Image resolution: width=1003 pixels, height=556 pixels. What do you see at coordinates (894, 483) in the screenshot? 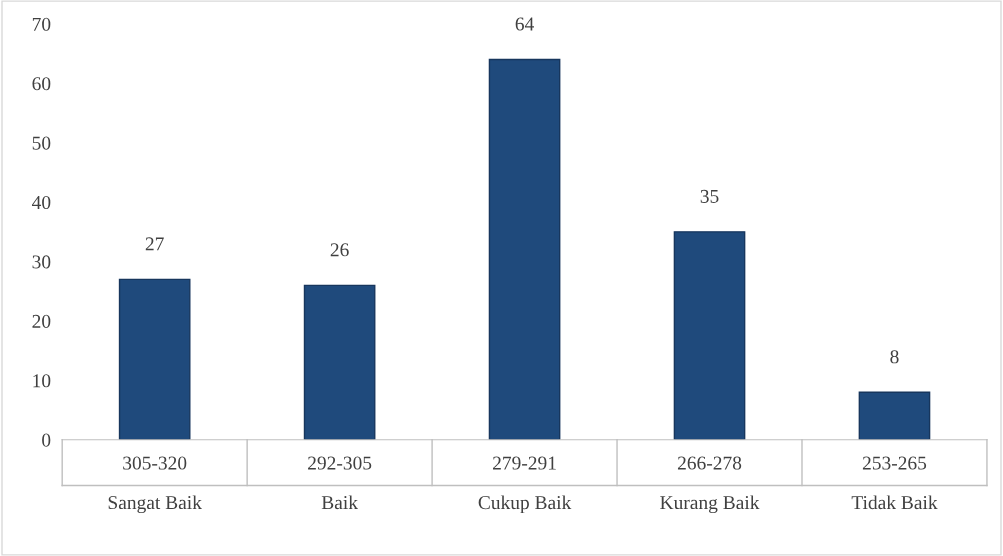
I see `category-label: 253-265 Tidak Baik` at bounding box center [894, 483].